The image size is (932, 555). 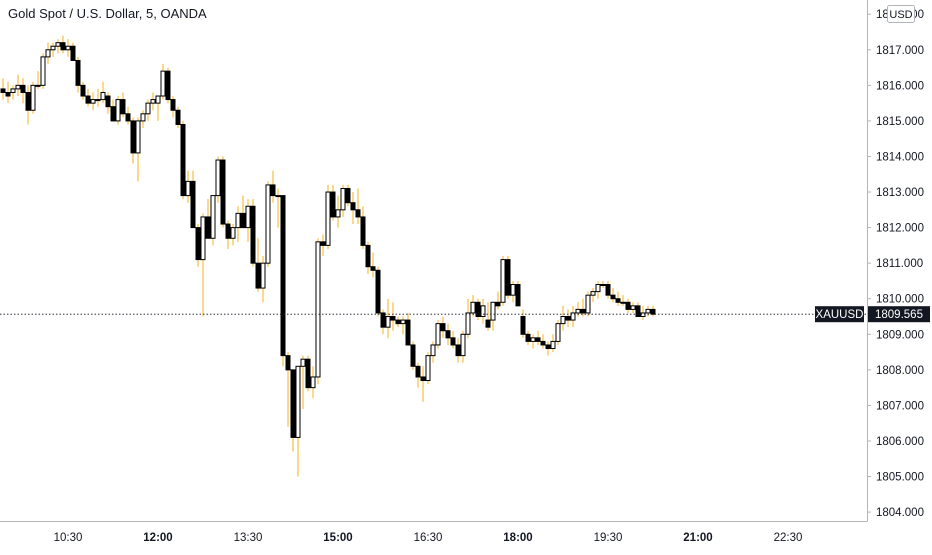 What do you see at coordinates (900, 193) in the screenshot?
I see `price-tick-label: 1813.000` at bounding box center [900, 193].